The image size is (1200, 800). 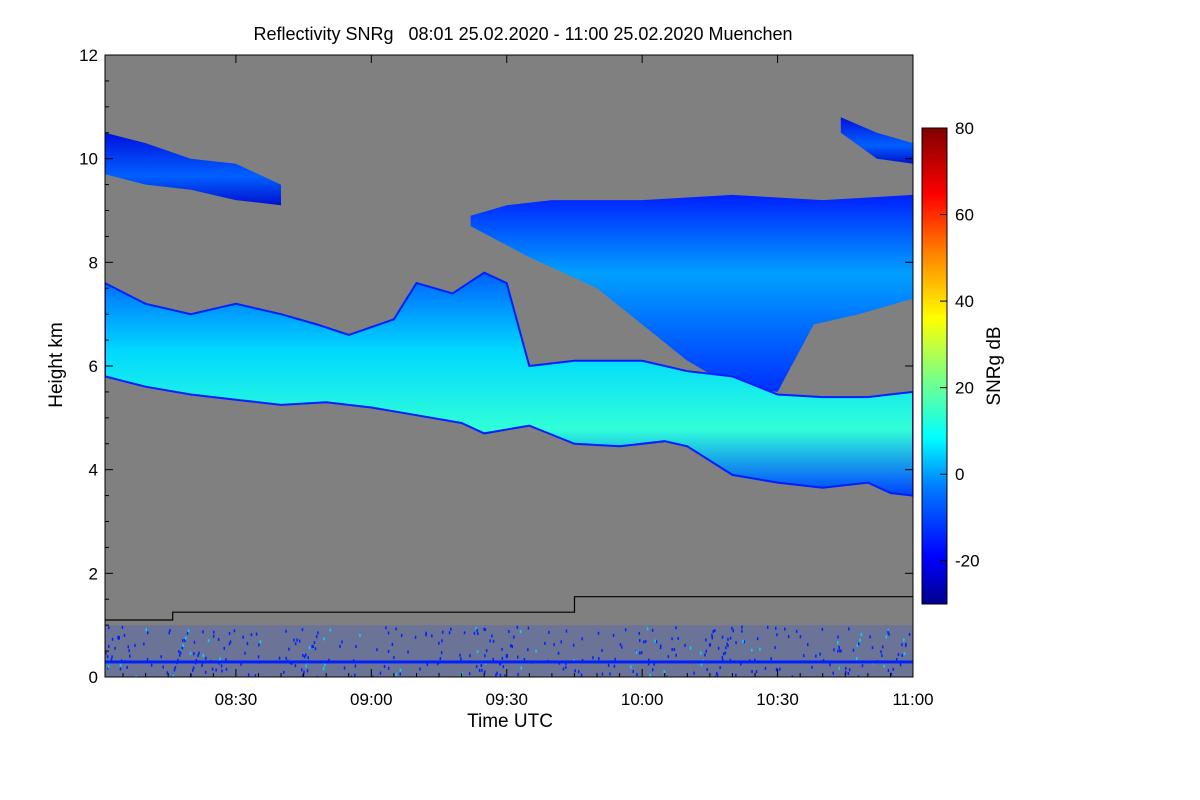 What do you see at coordinates (950, 362) in the screenshot?
I see `colorbar: 80 60 40 20 0 -20` at bounding box center [950, 362].